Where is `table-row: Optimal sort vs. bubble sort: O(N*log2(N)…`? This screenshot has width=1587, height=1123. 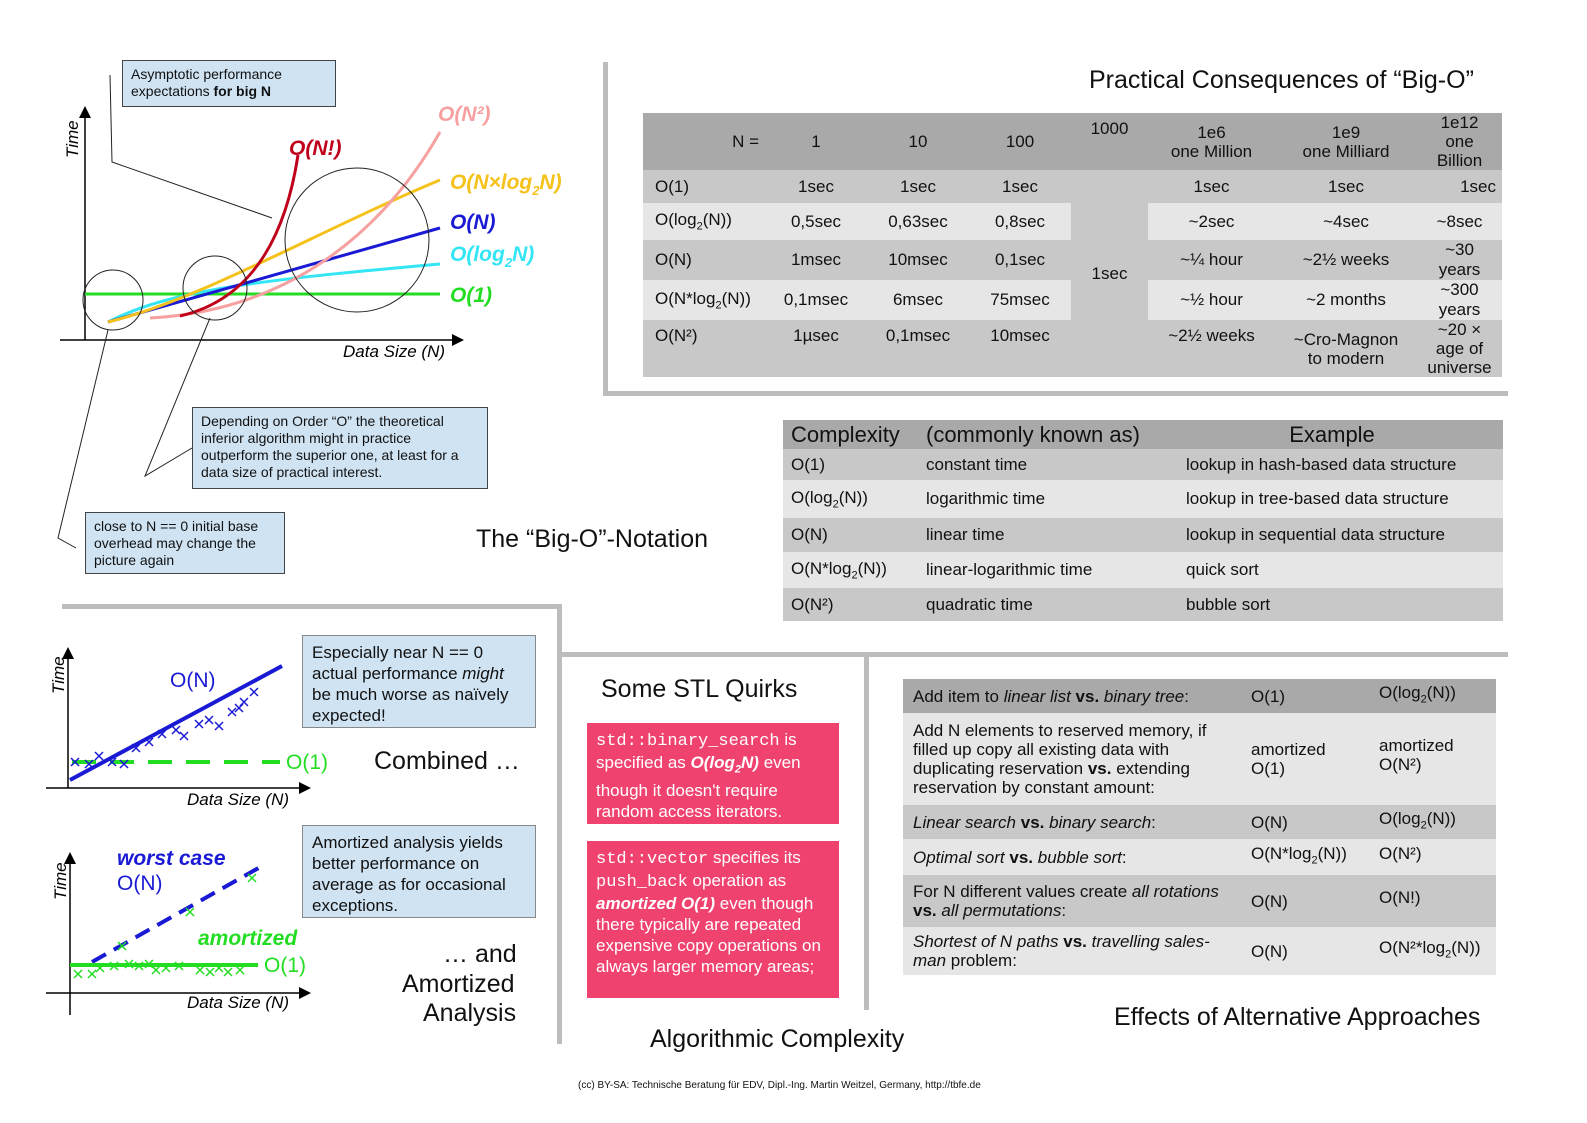
table-row: Optimal sort vs. bubble sort: O(N*log2(N)… is located at coordinates (1199, 857).